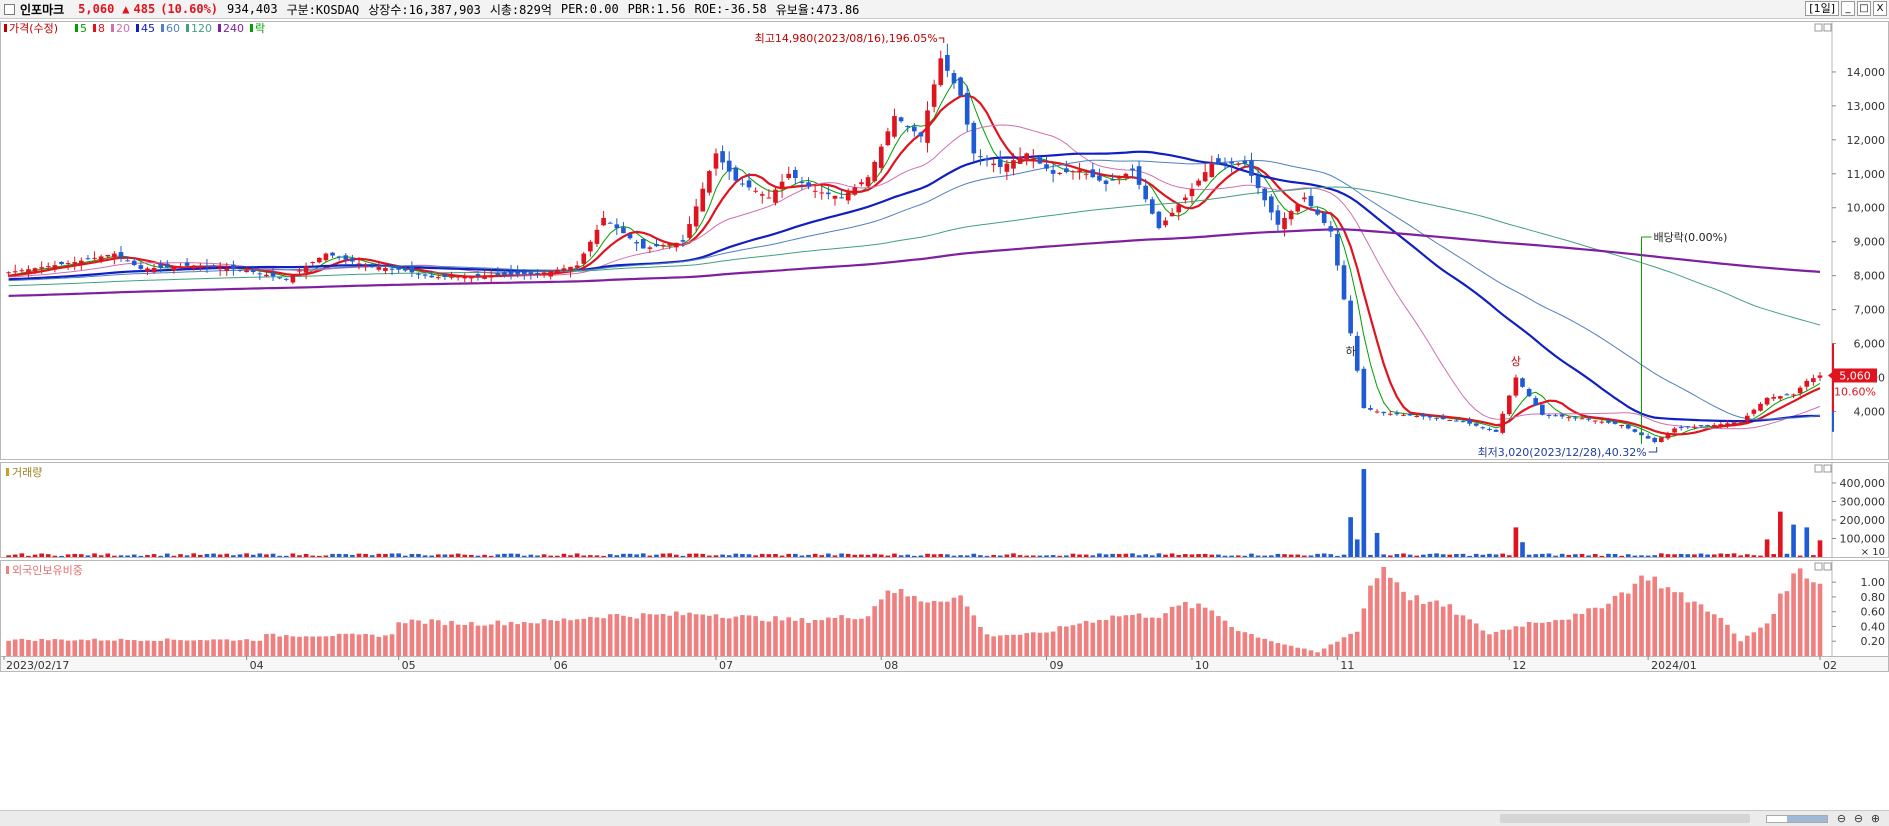  What do you see at coordinates (1858, 818) in the screenshot?
I see `zoom-out-icon: ⊖` at bounding box center [1858, 818].